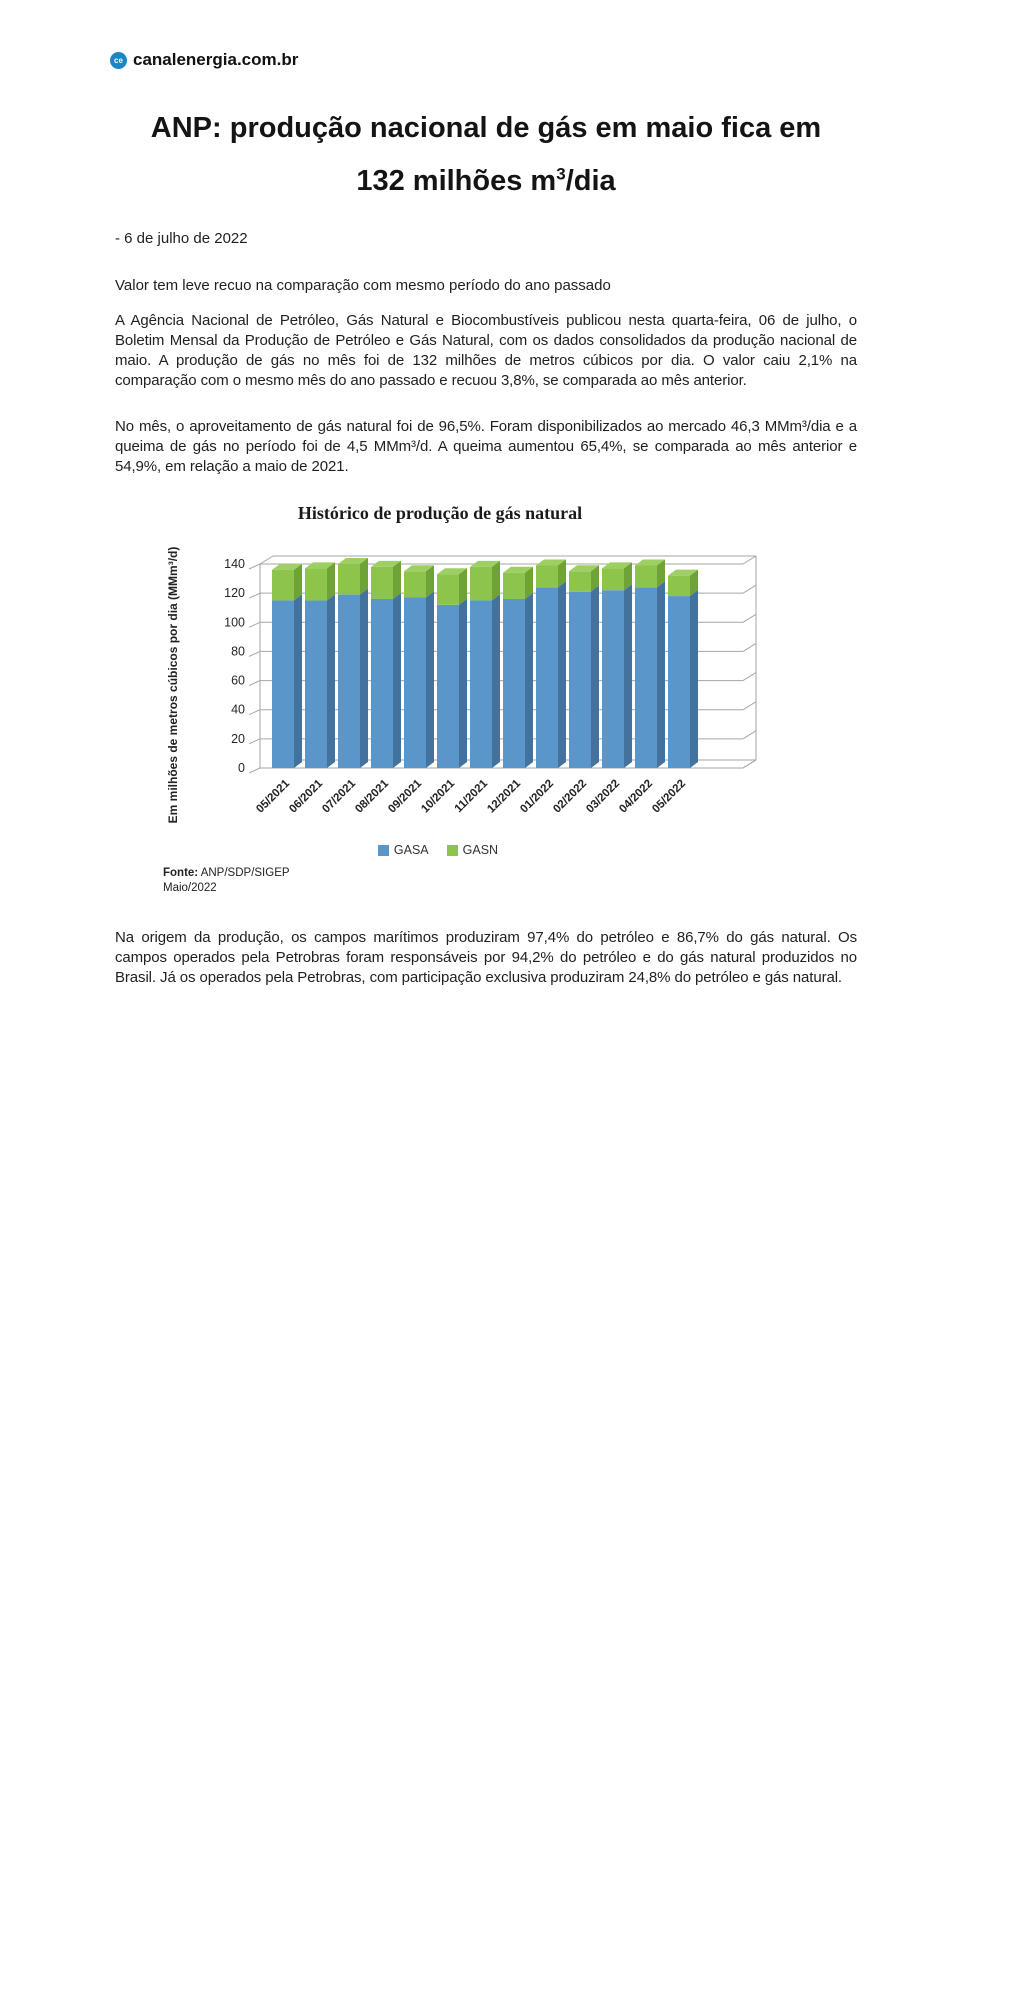 The height and width of the screenshot is (2000, 1024). I want to click on chart-title: Histórico de produção de gás natural, so click(440, 513).